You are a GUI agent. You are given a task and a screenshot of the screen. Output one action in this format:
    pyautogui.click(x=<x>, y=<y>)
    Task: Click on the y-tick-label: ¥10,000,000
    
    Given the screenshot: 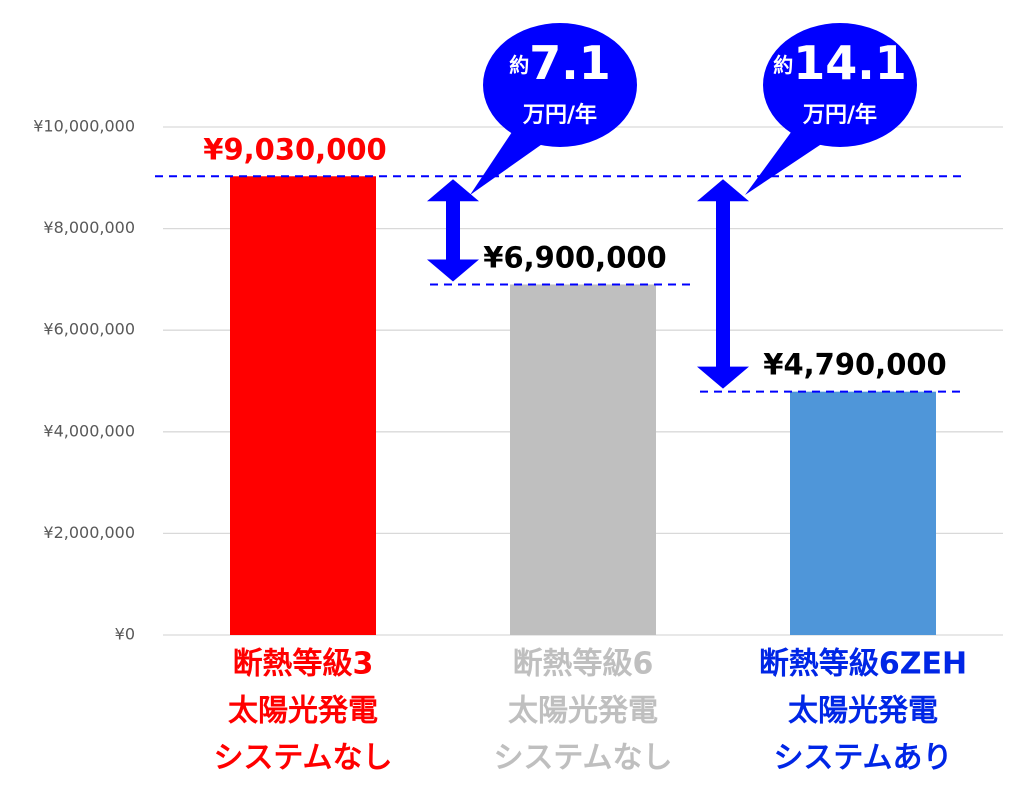 What is the action you would take?
    pyautogui.click(x=84, y=126)
    